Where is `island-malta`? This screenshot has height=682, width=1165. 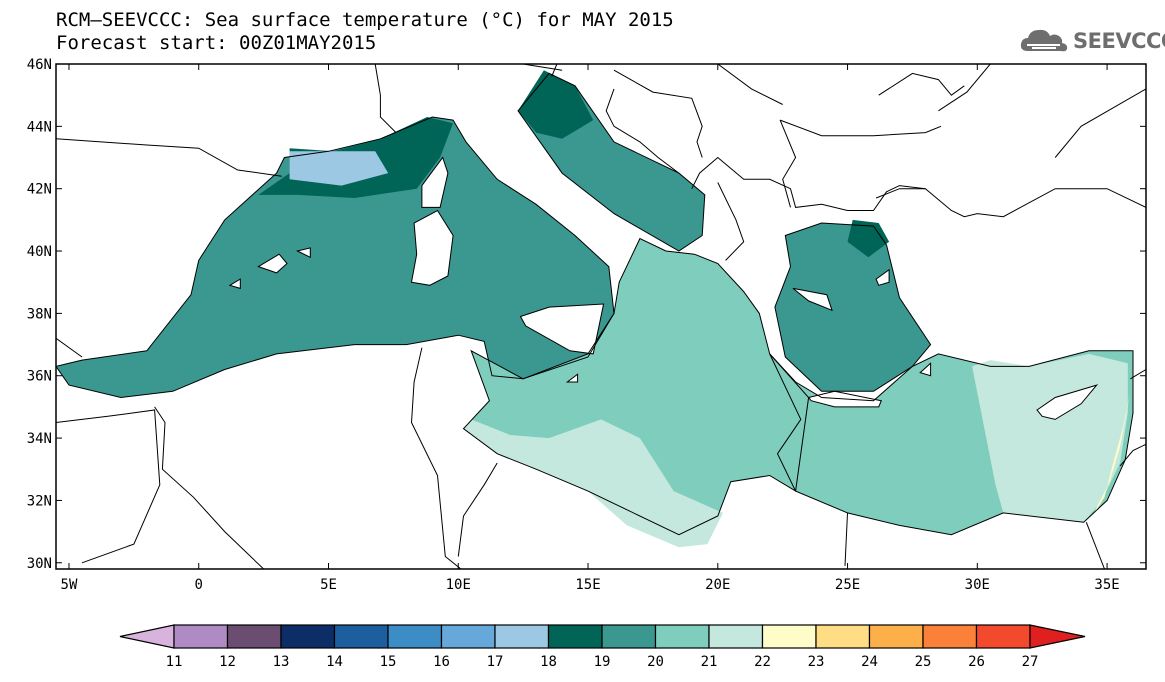
island-malta is located at coordinates (572, 378).